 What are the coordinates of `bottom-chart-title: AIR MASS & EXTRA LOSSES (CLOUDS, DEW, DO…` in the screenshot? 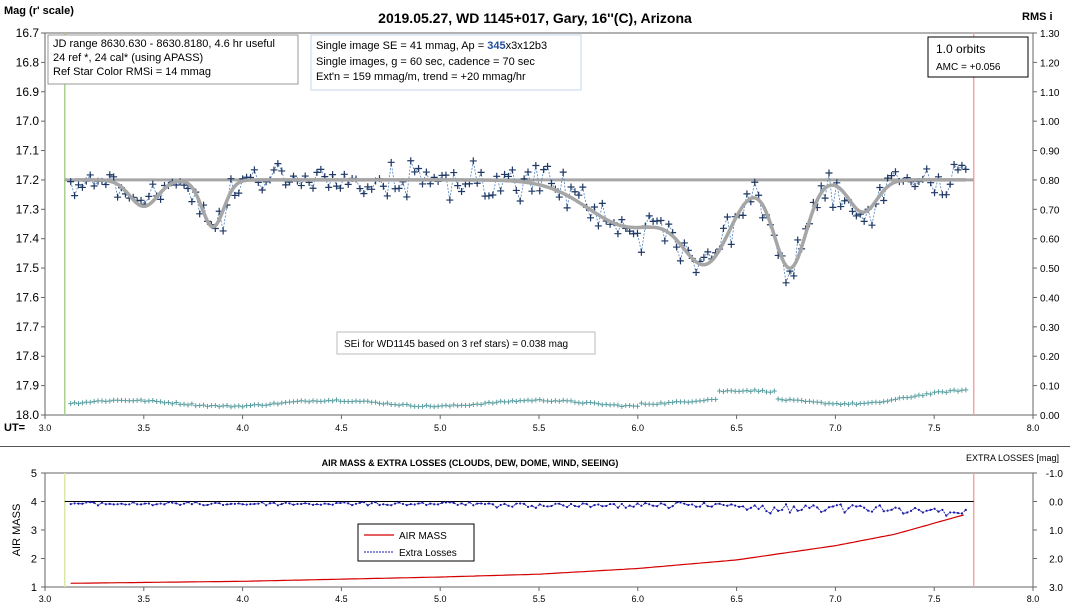 It's located at (470, 463).